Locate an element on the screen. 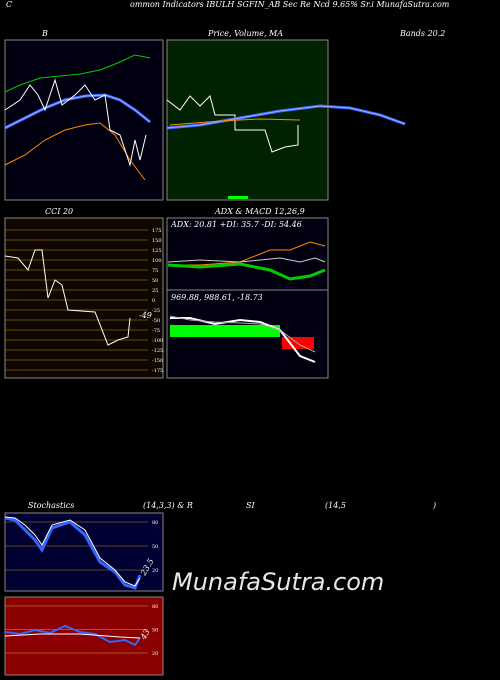 The image size is (500, 680). upper-band is located at coordinates (77, 73).